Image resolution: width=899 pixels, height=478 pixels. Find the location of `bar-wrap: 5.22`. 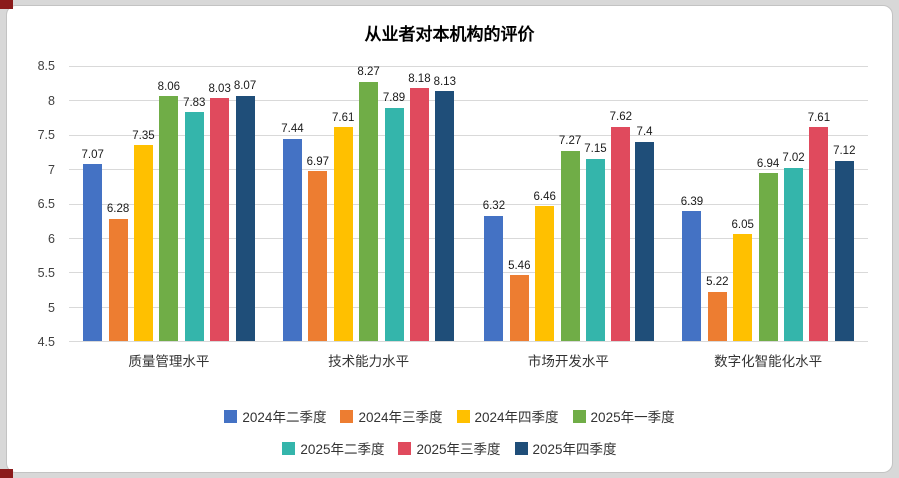

bar-wrap: 5.22 is located at coordinates (717, 203).